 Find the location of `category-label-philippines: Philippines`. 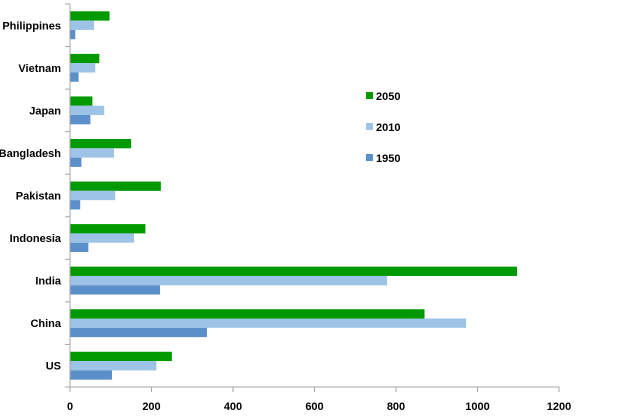

category-label-philippines: Philippines is located at coordinates (31, 26).